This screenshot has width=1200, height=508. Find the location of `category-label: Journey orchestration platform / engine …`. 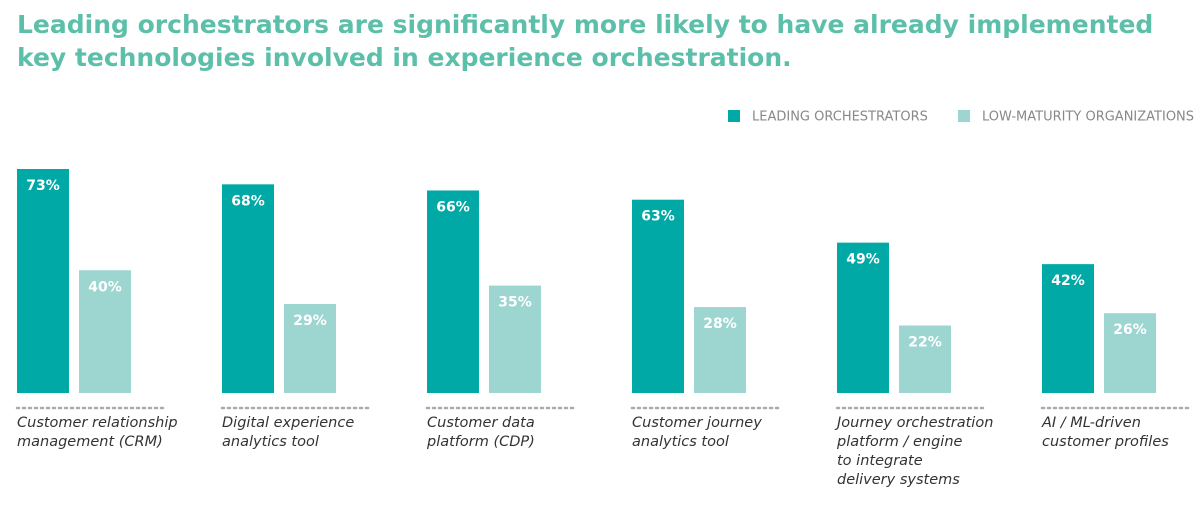

category-label: Journey orchestration platform / engine … is located at coordinates (915, 451).